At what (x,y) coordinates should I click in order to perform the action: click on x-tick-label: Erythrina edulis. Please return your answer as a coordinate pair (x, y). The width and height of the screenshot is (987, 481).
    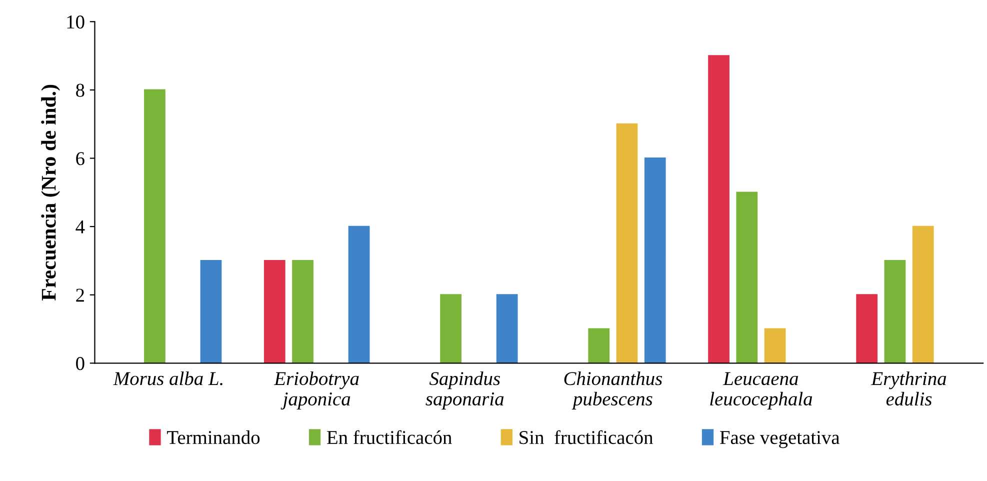
    Looking at the image, I should click on (908, 388).